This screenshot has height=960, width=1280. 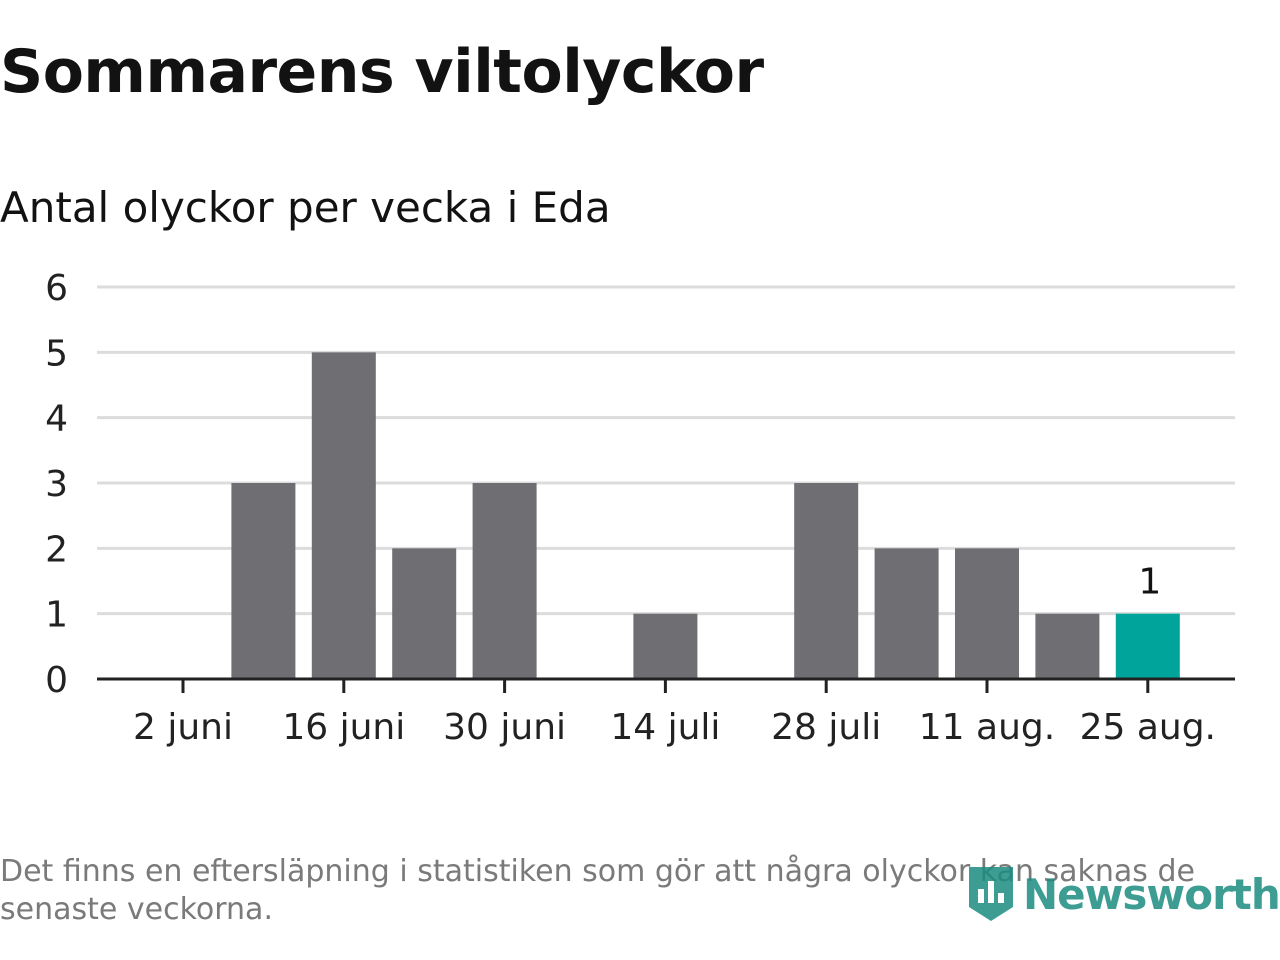 What do you see at coordinates (56, 484) in the screenshot?
I see `y-tick-label: 3` at bounding box center [56, 484].